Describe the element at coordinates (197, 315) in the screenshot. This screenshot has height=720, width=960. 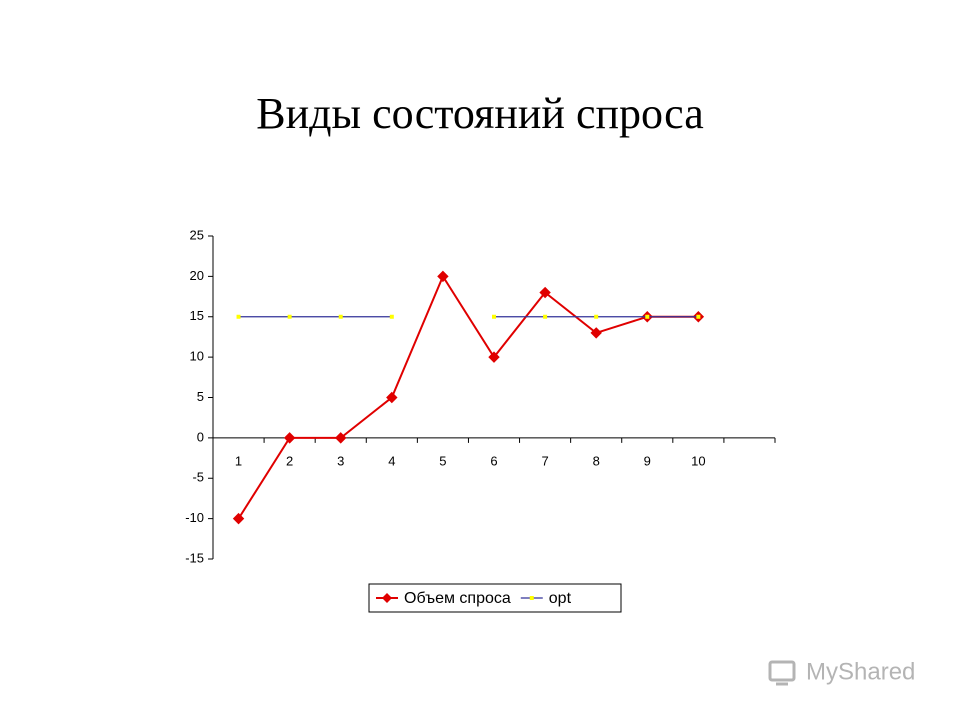
I see `y-tick-label: 15` at that location.